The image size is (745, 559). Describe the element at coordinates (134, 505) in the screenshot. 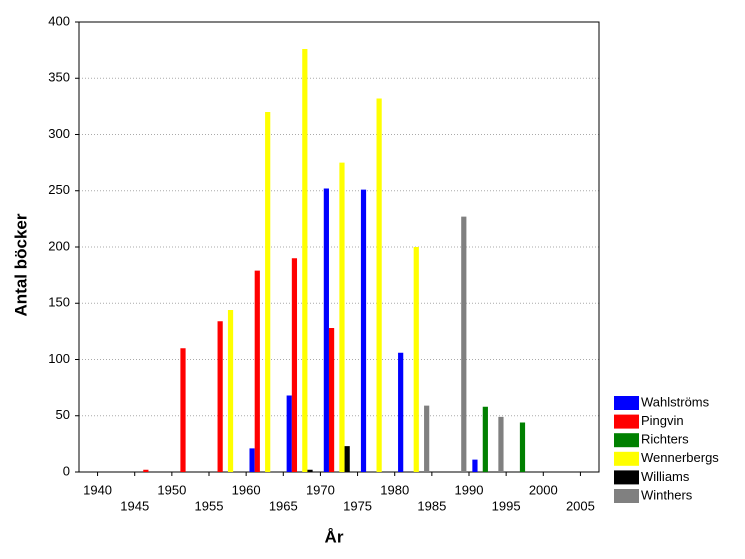

I see `x-tick-label: 1945` at that location.